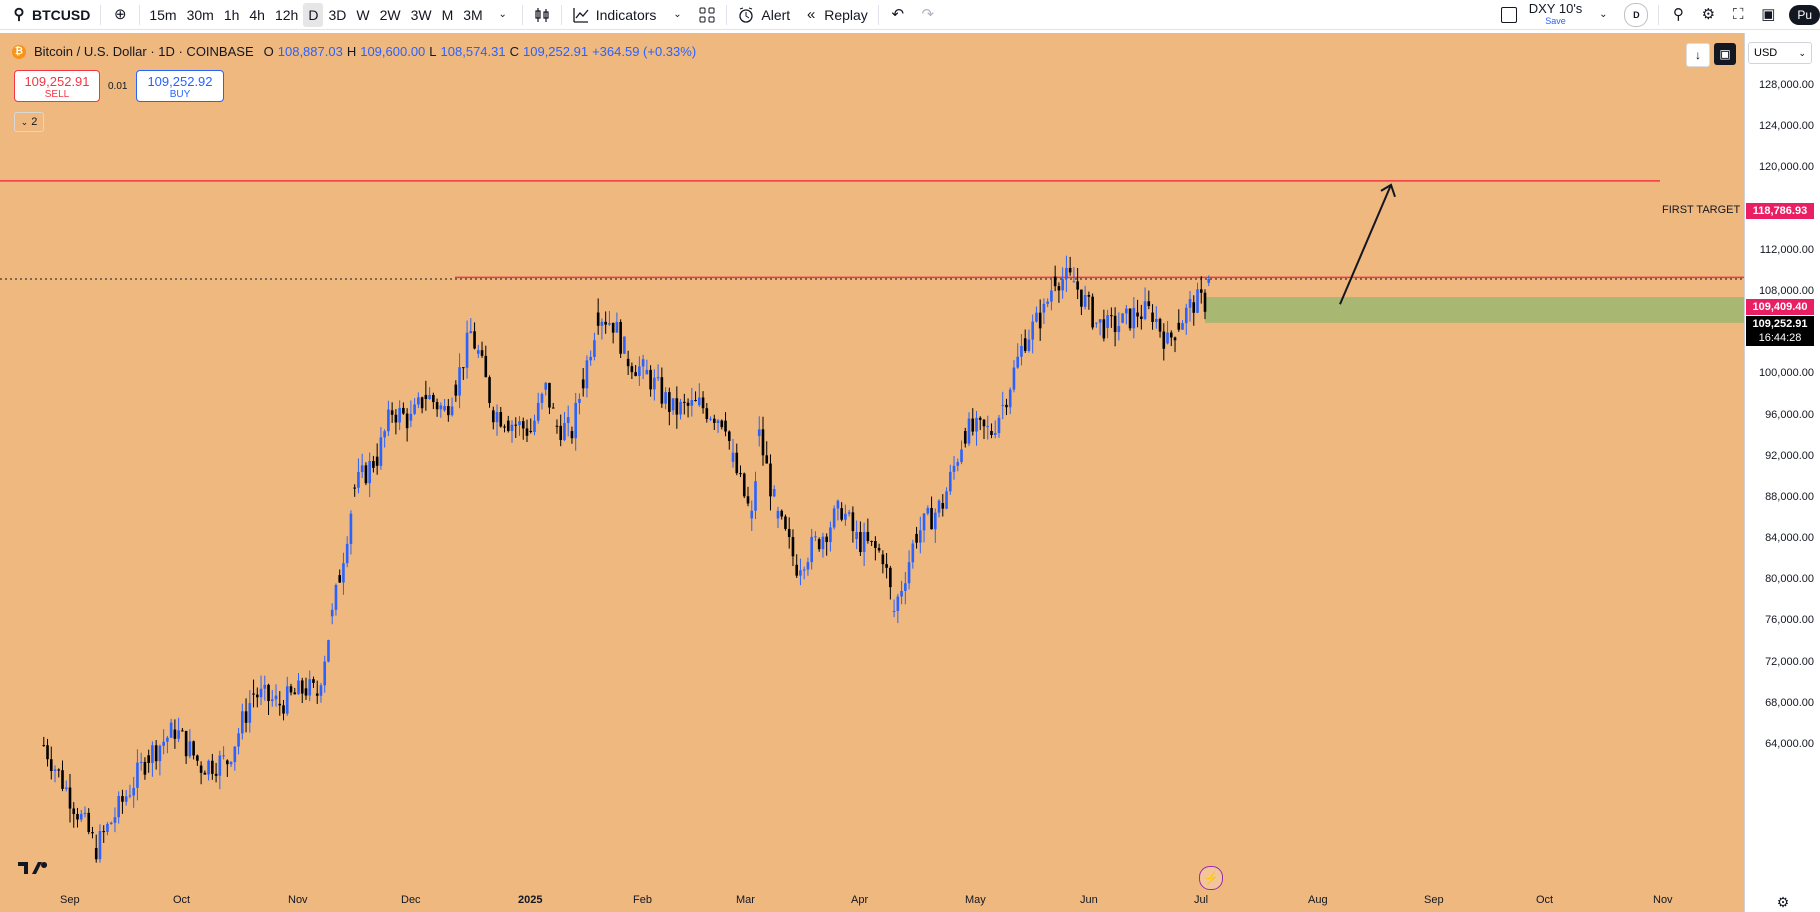  Describe the element at coordinates (257, 14) in the screenshot. I see `timeframe-4h: 4h` at that location.